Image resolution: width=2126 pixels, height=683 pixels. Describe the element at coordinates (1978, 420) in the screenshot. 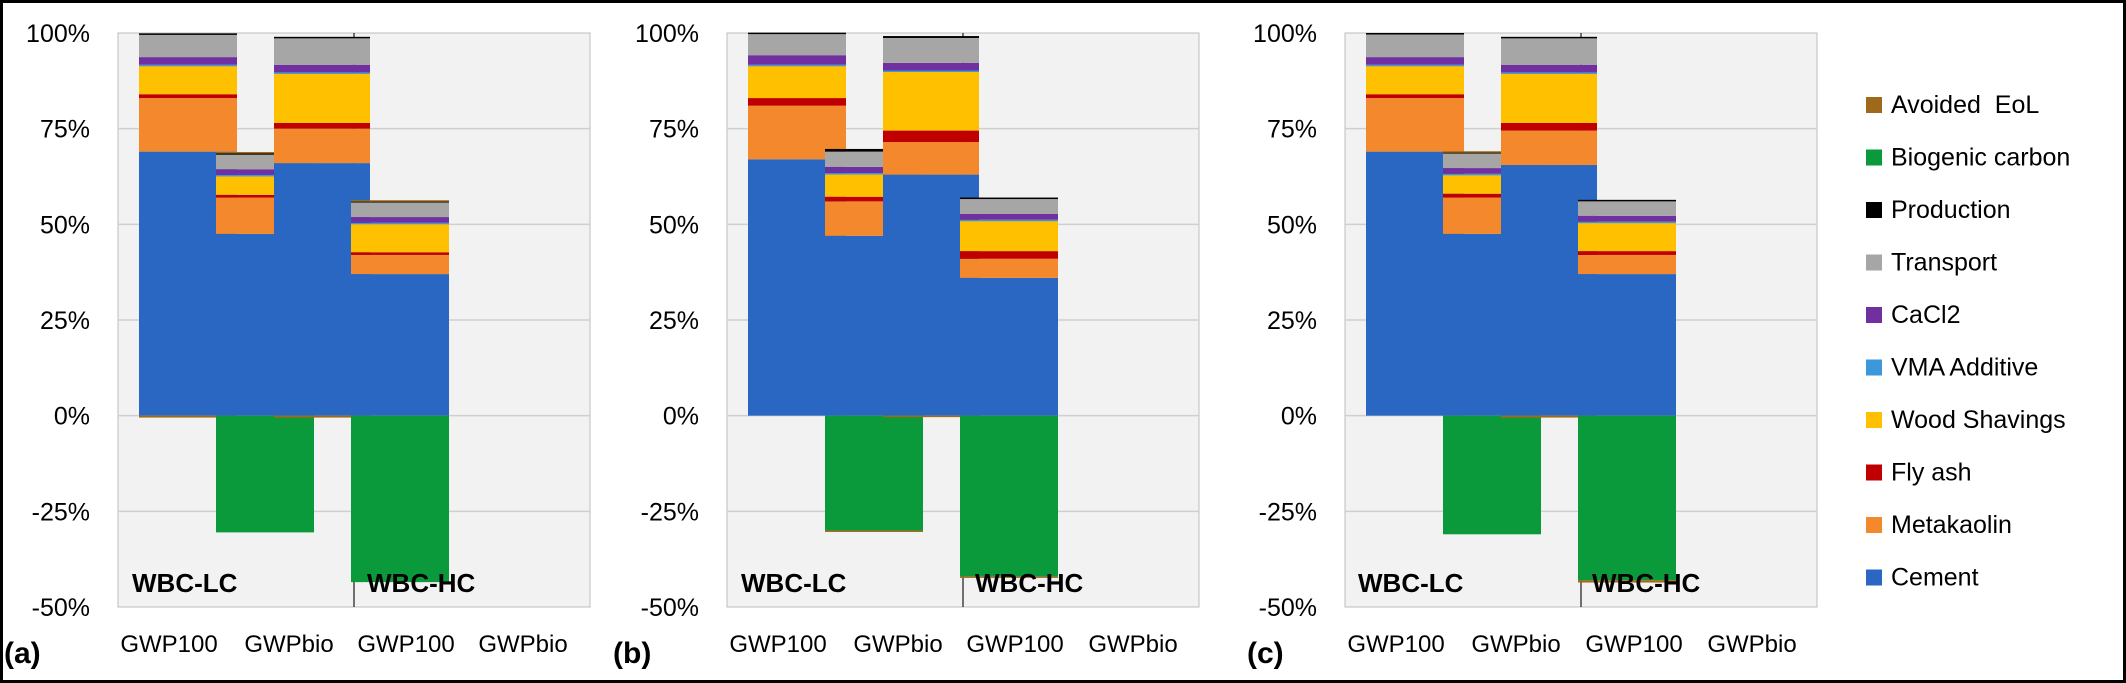

I see `legend-item-label: Wood Shavings` at that location.